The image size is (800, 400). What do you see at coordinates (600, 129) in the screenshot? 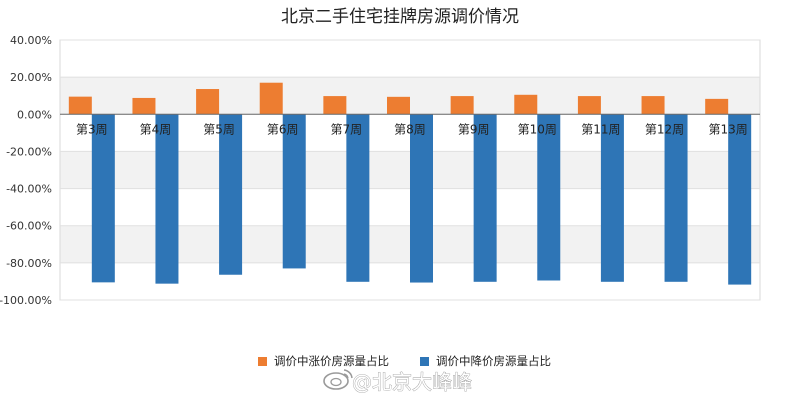
I see `x-tick-label: 第11周` at bounding box center [600, 129].